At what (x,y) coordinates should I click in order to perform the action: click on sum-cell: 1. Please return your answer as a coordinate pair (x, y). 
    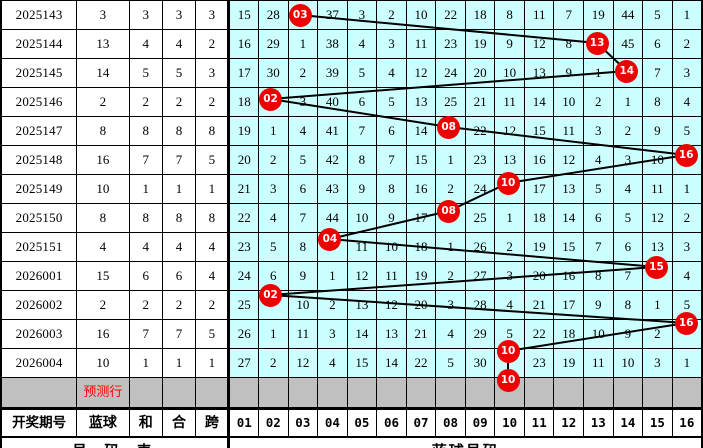
    Looking at the image, I should click on (145, 363).